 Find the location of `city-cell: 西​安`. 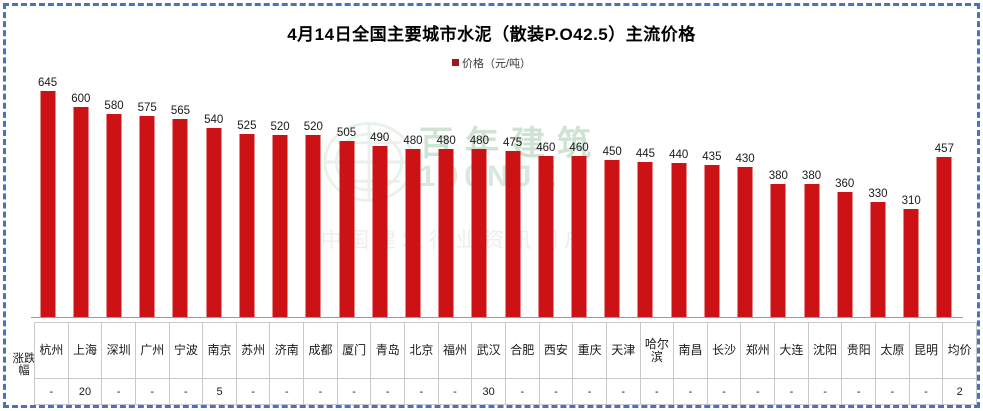

city-cell: 西​安 is located at coordinates (556, 350).